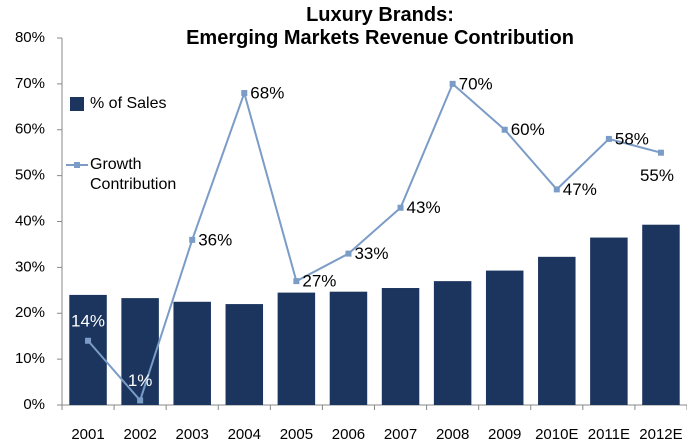 Image resolution: width=687 pixels, height=443 pixels. I want to click on y-tick-label: 50%, so click(30, 175).